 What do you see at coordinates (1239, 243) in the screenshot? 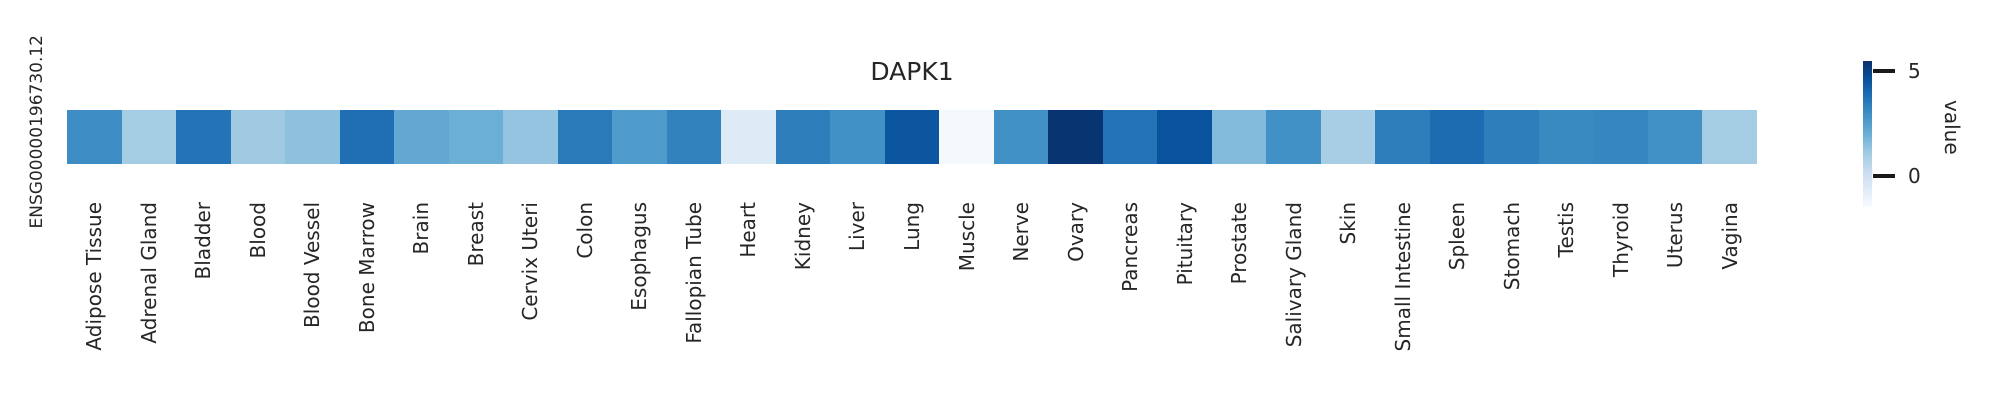
I see `x-tick-label: Prostate` at bounding box center [1239, 243].